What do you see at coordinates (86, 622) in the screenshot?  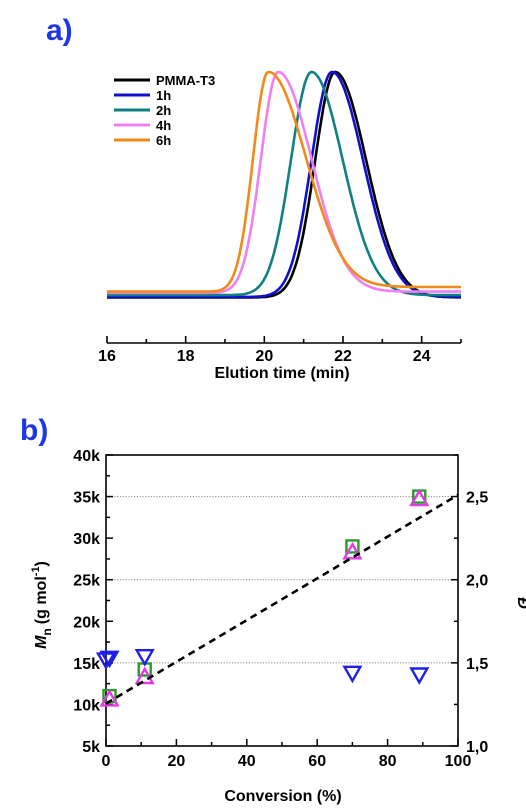 I see `y-tick-label: 20k` at bounding box center [86, 622].